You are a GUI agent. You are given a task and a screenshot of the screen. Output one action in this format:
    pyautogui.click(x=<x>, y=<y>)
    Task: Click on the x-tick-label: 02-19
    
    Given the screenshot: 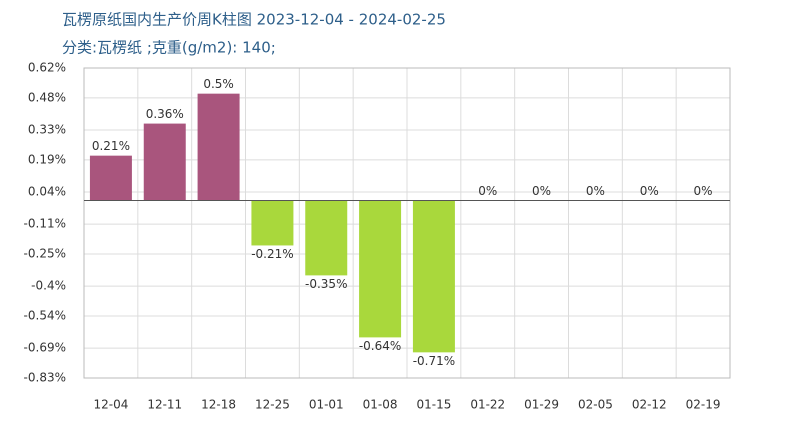 What is the action you would take?
    pyautogui.click(x=703, y=405)
    